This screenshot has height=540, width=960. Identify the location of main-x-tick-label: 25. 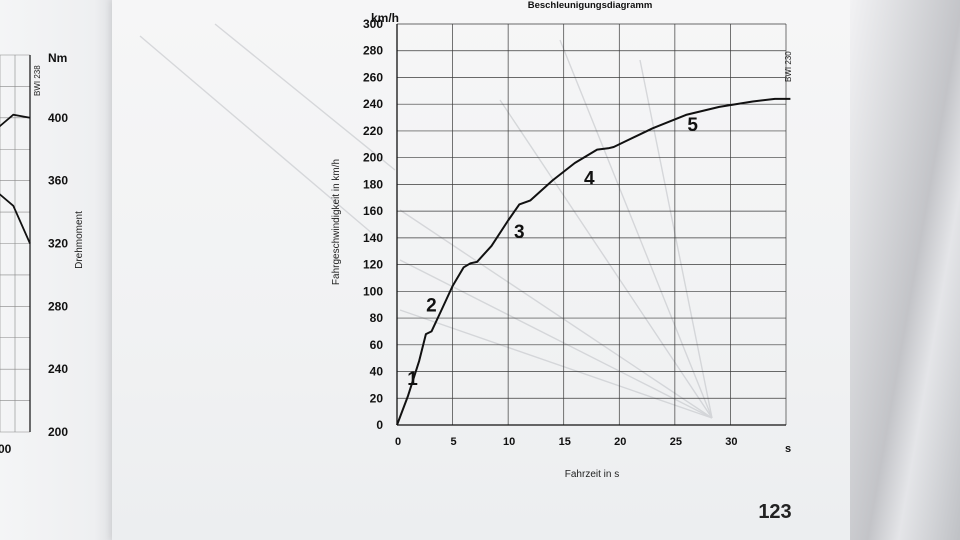
(676, 442).